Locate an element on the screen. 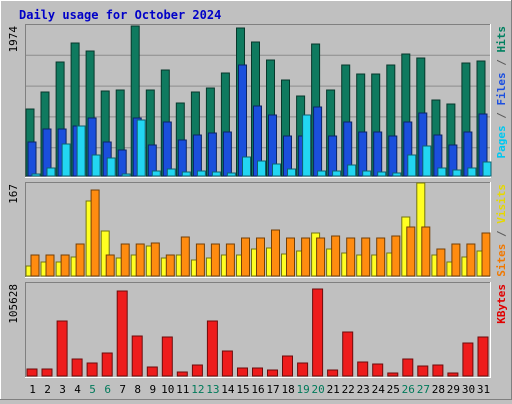 The image size is (512, 404). x-tick-label: 9 is located at coordinates (152, 389).